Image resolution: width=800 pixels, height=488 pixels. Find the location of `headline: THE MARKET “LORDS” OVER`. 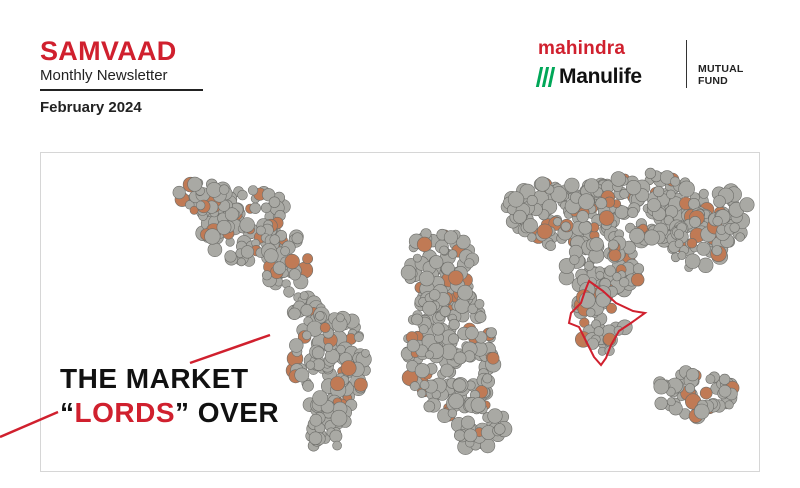

headline: THE MARKET “LORDS” OVER is located at coordinates (169, 396).